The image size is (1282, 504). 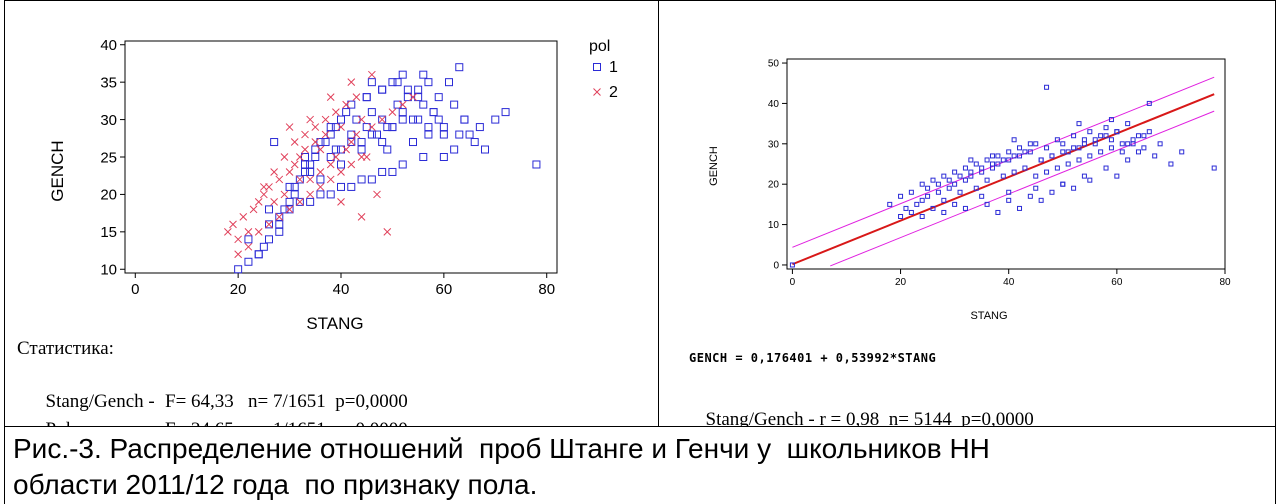 I want to click on y-axis-label: GENCH, so click(x=57, y=170).